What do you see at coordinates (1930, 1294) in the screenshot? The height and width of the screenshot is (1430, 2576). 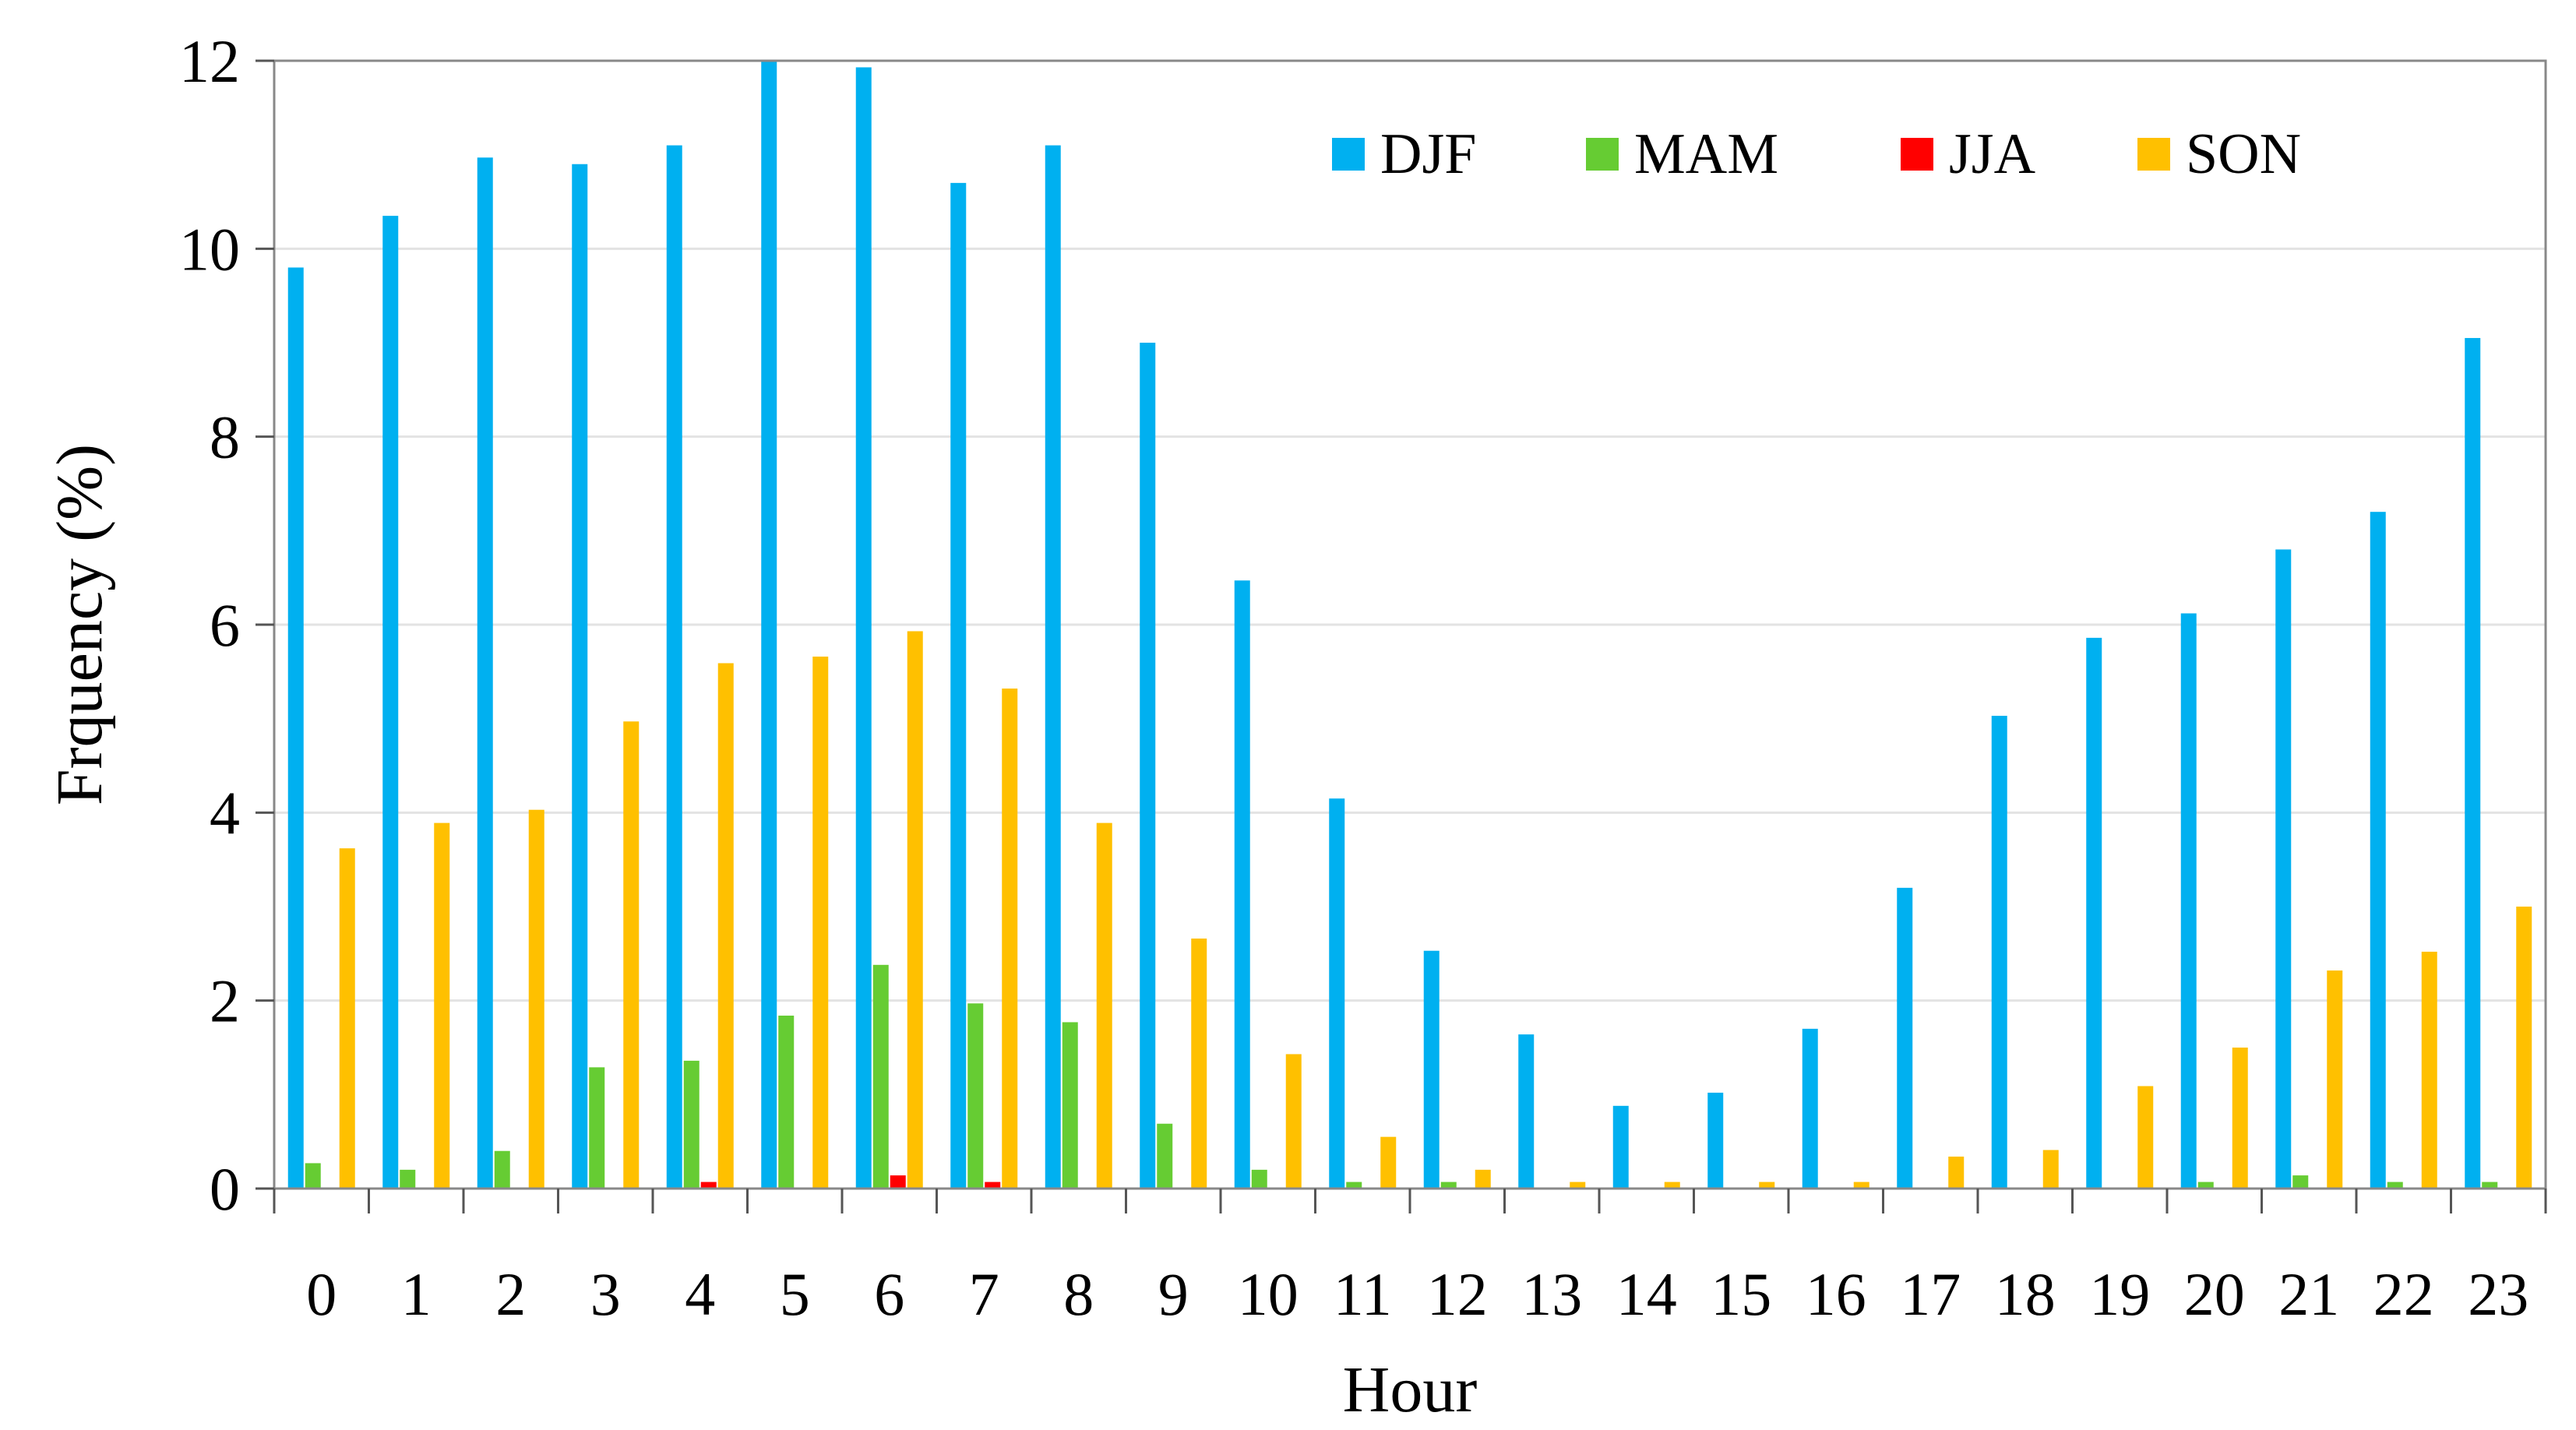 I see `x-tick-label: 17` at bounding box center [1930, 1294].